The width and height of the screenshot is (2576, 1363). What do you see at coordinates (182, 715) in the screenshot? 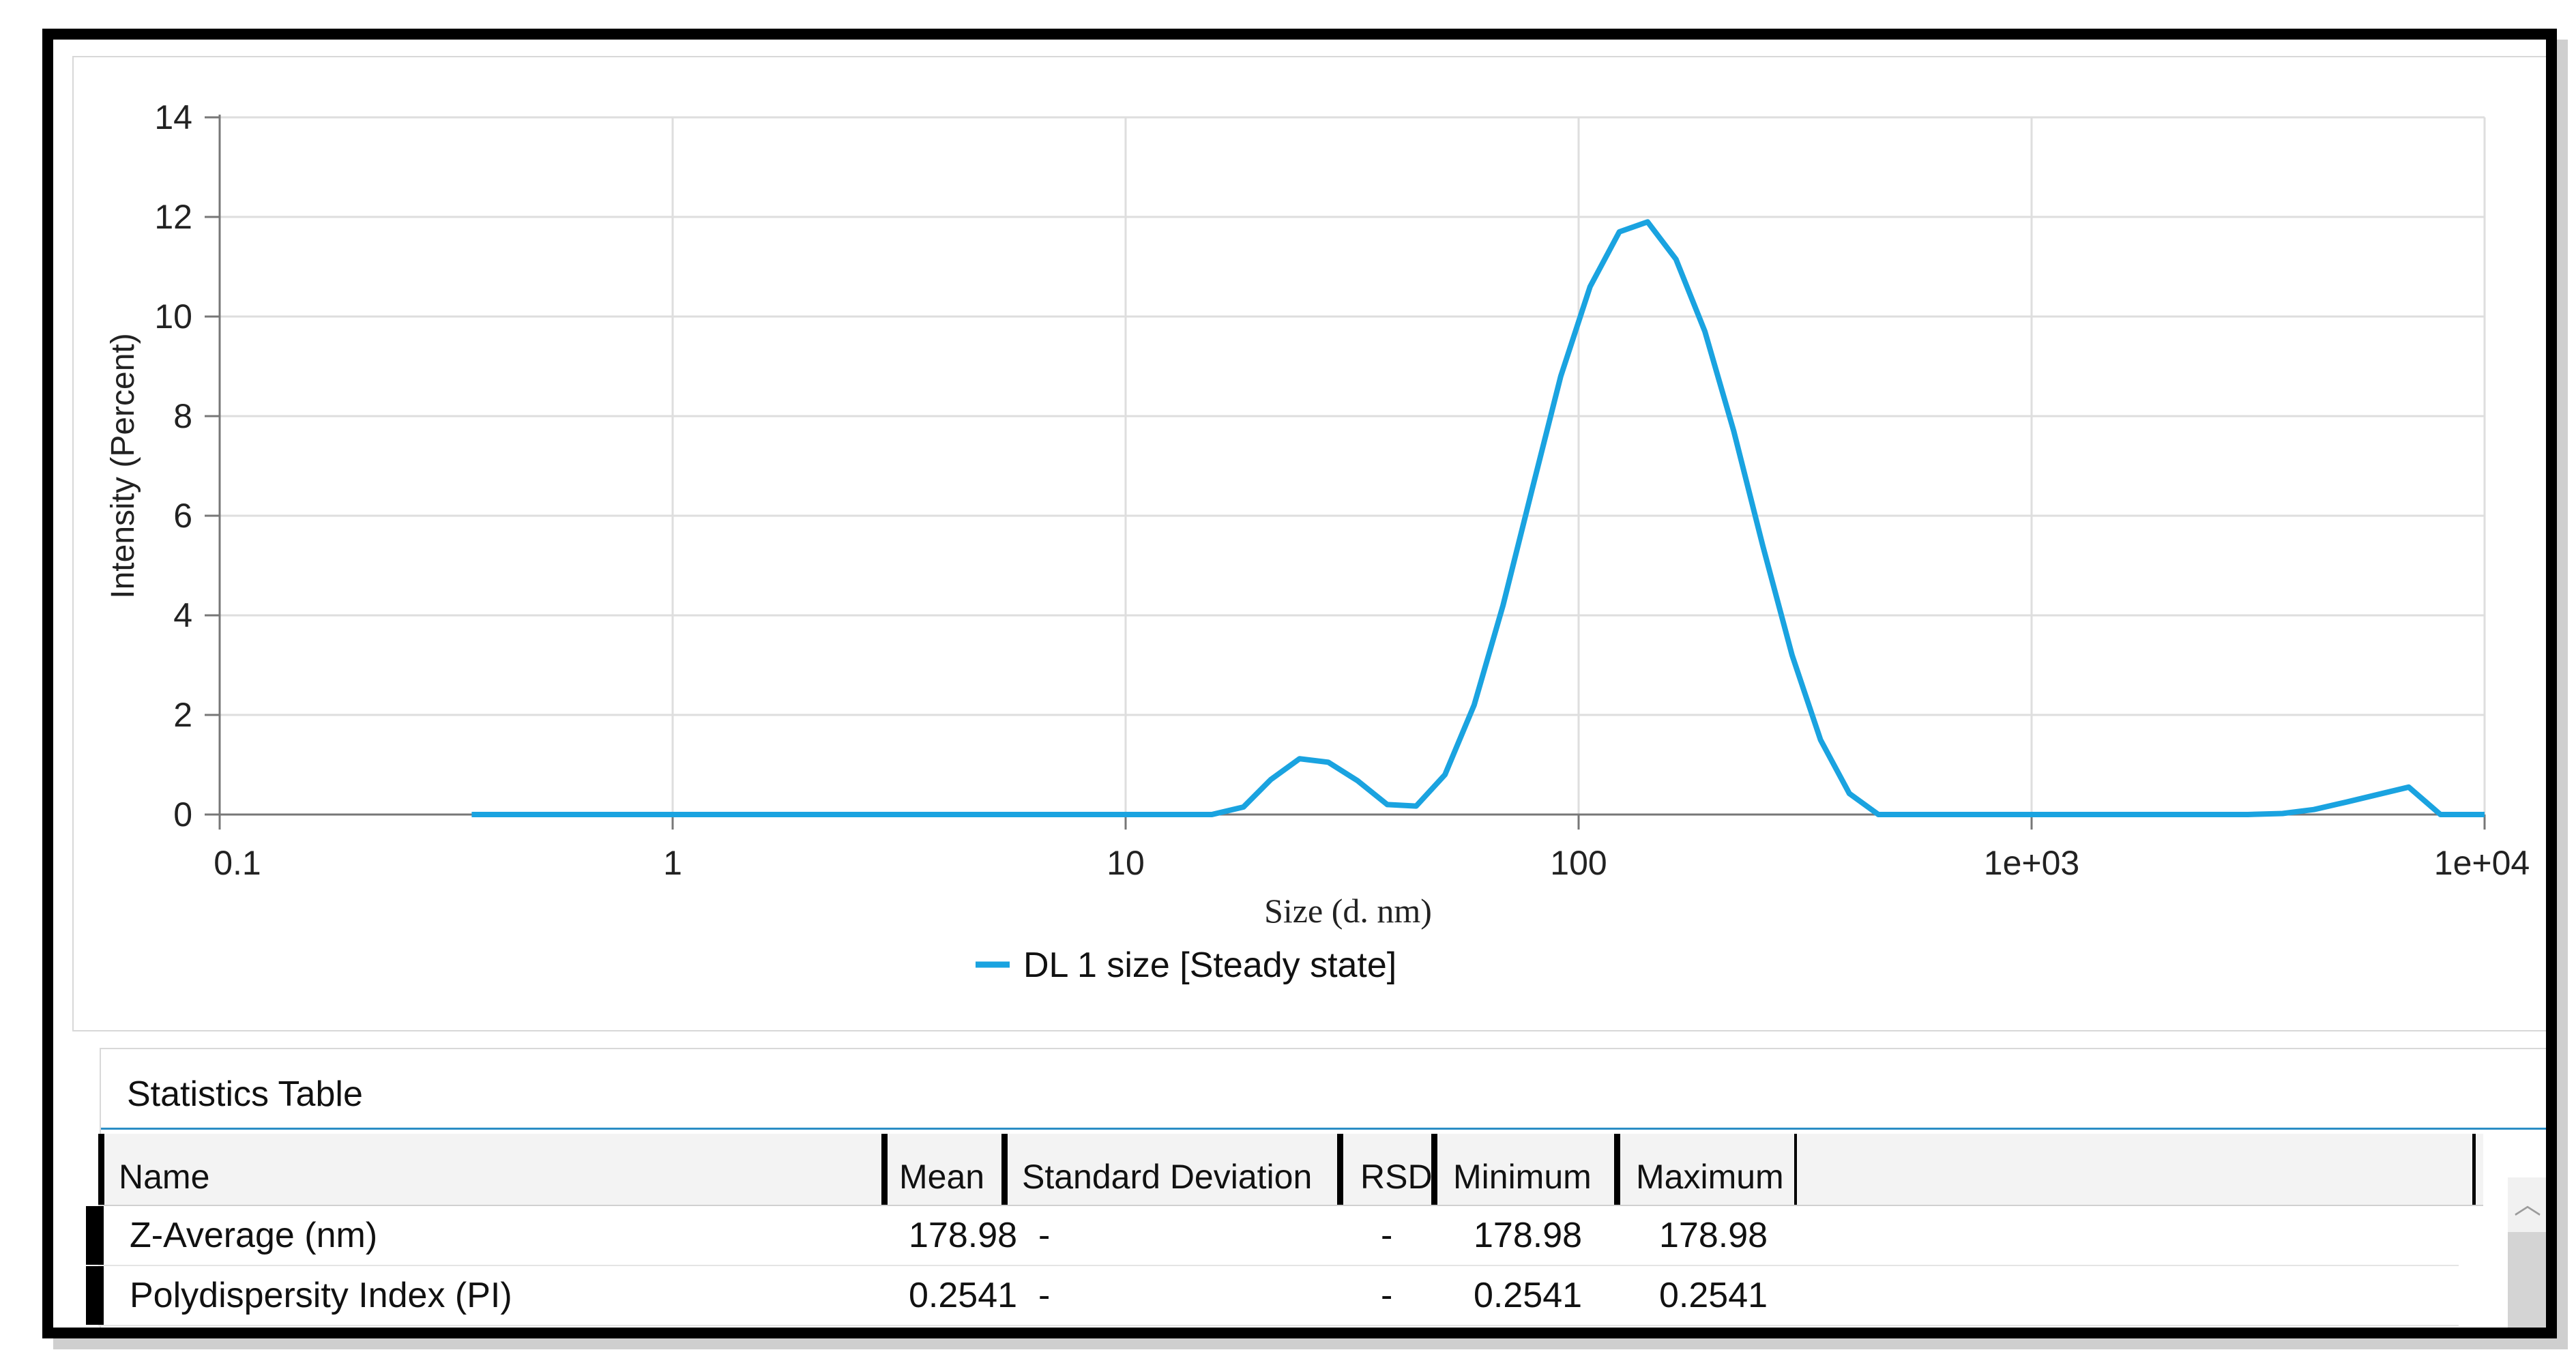
I see `y-tick-label: 2` at bounding box center [182, 715].